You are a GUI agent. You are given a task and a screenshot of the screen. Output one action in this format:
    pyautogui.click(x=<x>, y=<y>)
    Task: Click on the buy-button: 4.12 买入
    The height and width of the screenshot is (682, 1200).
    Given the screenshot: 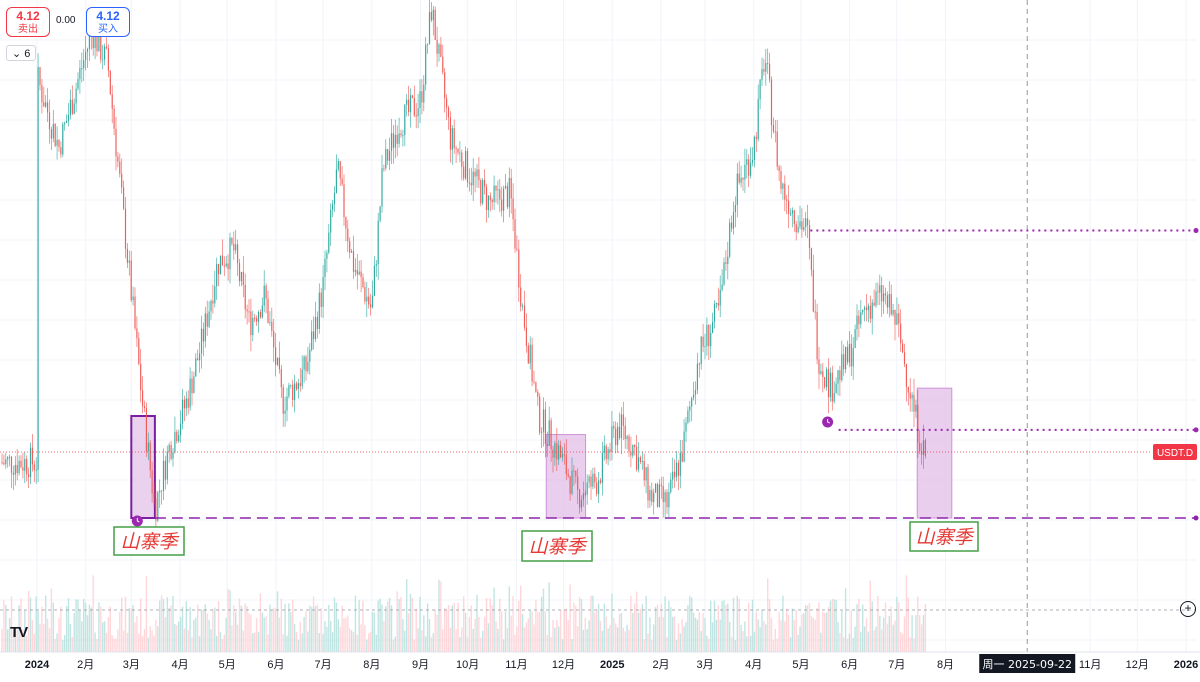 What is the action you would take?
    pyautogui.click(x=108, y=22)
    